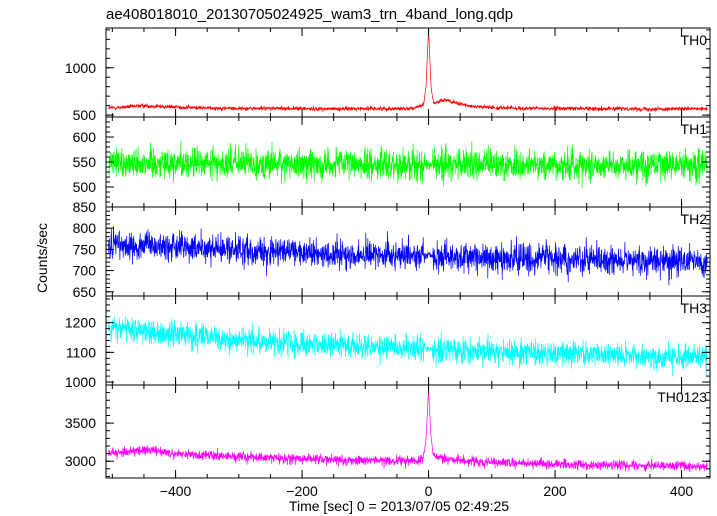  I want to click on y-tick-label: 1100, so click(81, 352).